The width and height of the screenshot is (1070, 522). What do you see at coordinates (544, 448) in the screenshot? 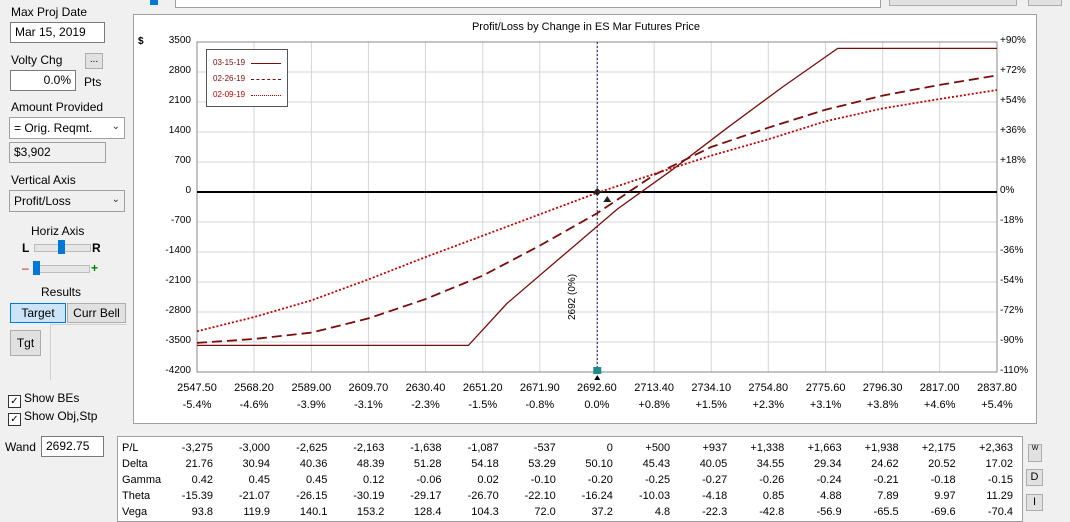
I see `greek-cell: -537` at bounding box center [544, 448].